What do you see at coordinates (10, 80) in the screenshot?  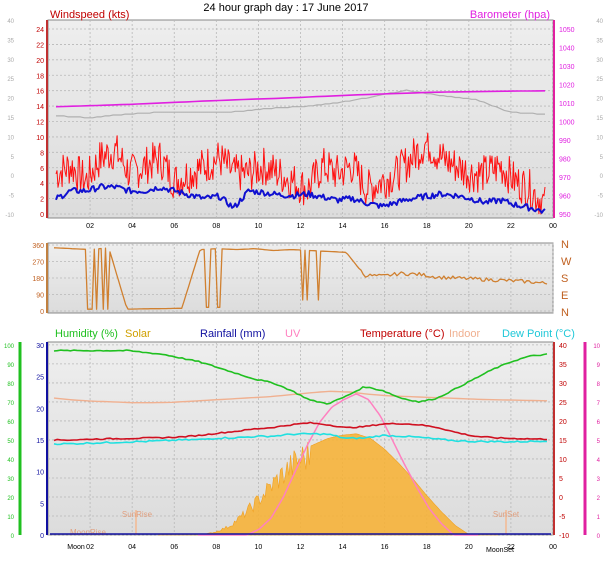 I see `outer-left-tick-label: 25` at bounding box center [10, 80].